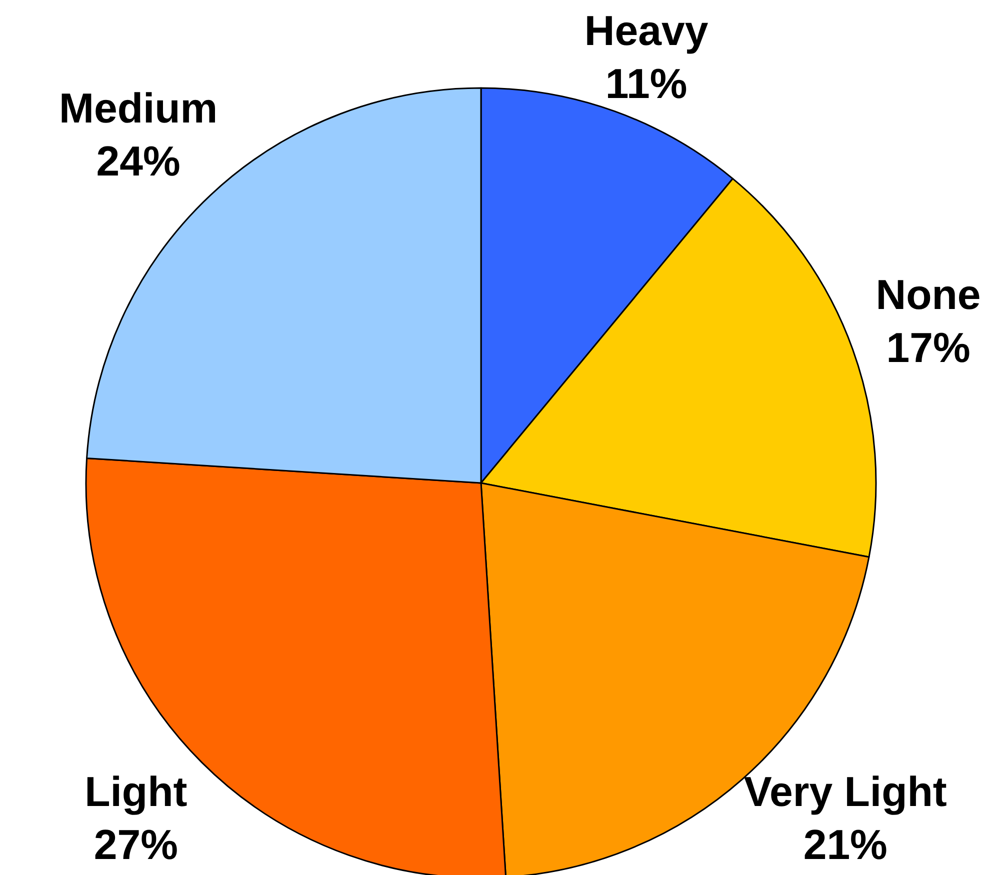 The image size is (983, 875). Describe the element at coordinates (136, 844) in the screenshot. I see `data-label: 27%` at that location.